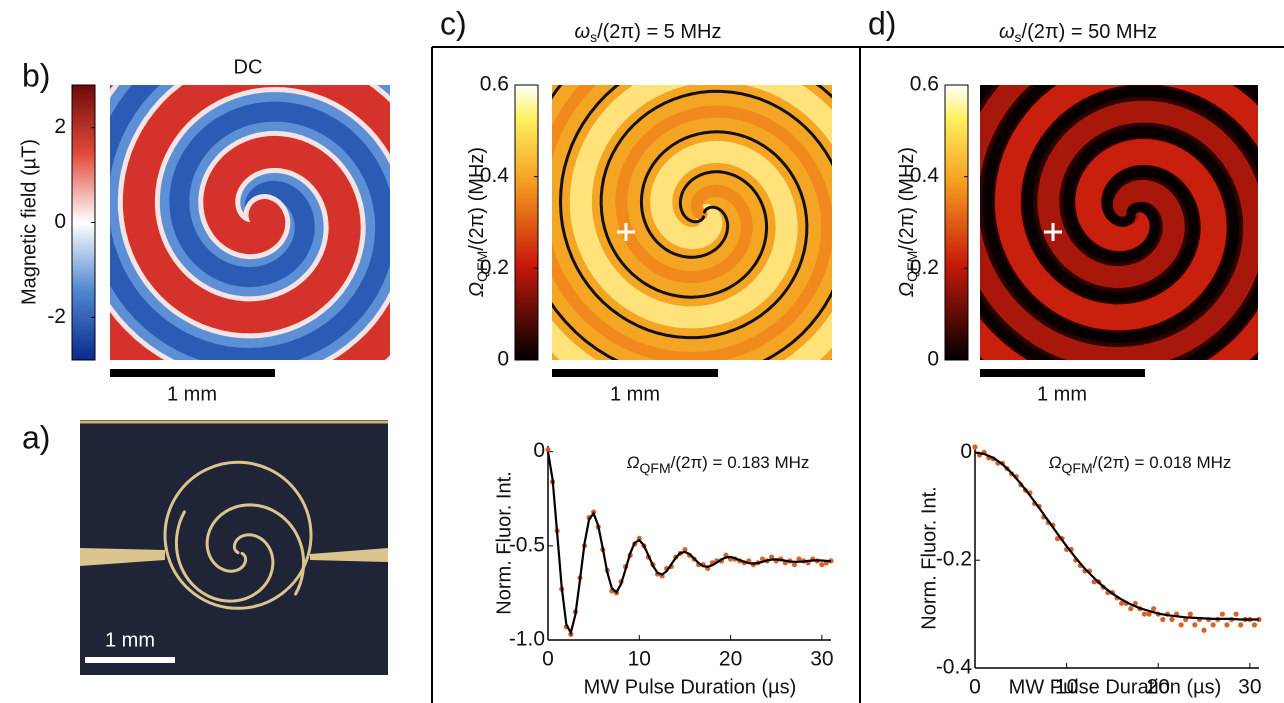 The height and width of the screenshot is (703, 1284). Describe the element at coordinates (56, 316) in the screenshot. I see `colorbar-tick-label: -2` at that location.